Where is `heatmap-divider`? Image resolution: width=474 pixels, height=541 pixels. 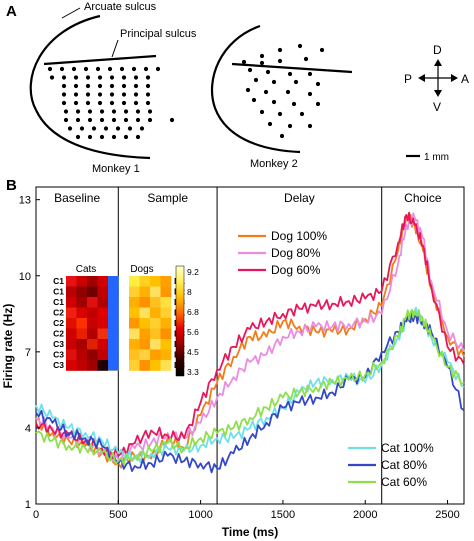
heatmap-divider is located at coordinates (113, 323).